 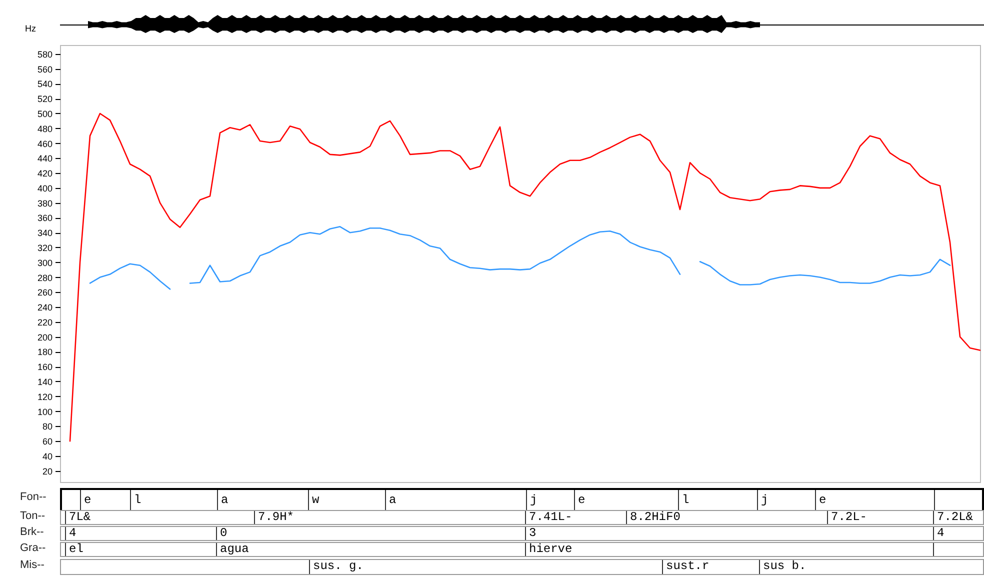 What do you see at coordinates (44, 293) in the screenshot?
I see `y-tick-label: 260` at bounding box center [44, 293].